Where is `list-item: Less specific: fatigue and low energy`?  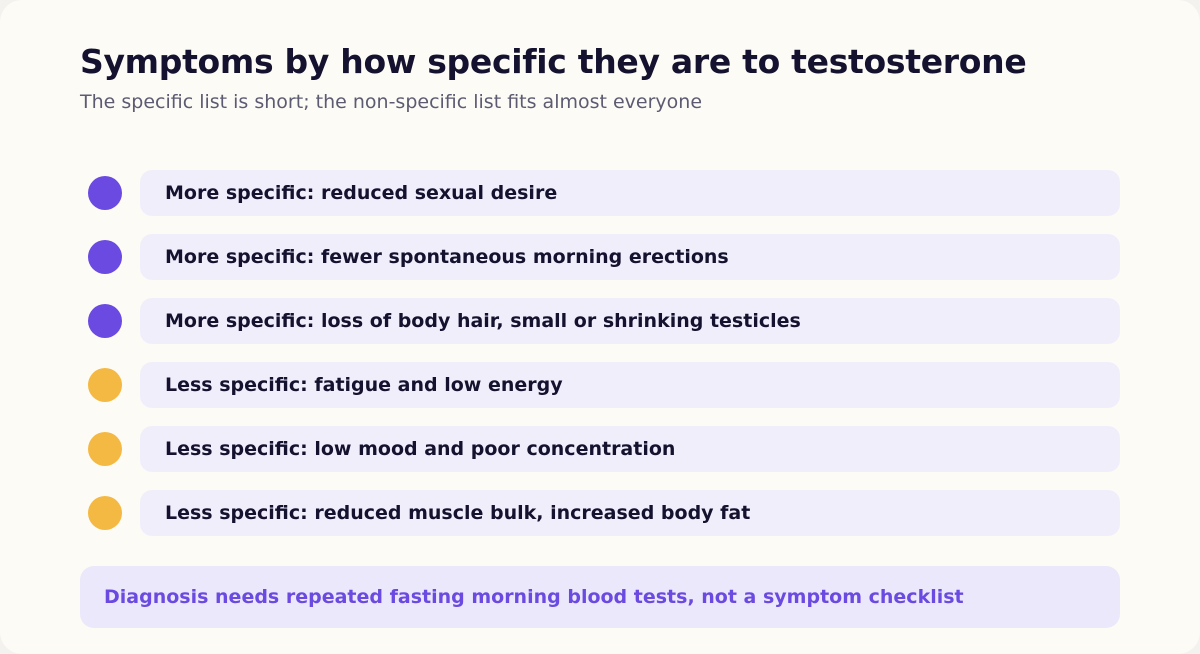
list-item: Less specific: fatigue and low energy is located at coordinates (604, 385).